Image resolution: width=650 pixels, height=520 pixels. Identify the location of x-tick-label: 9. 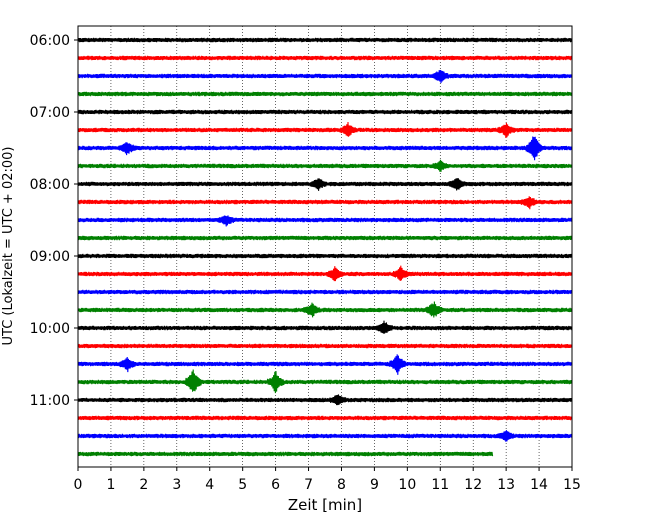
(374, 485).